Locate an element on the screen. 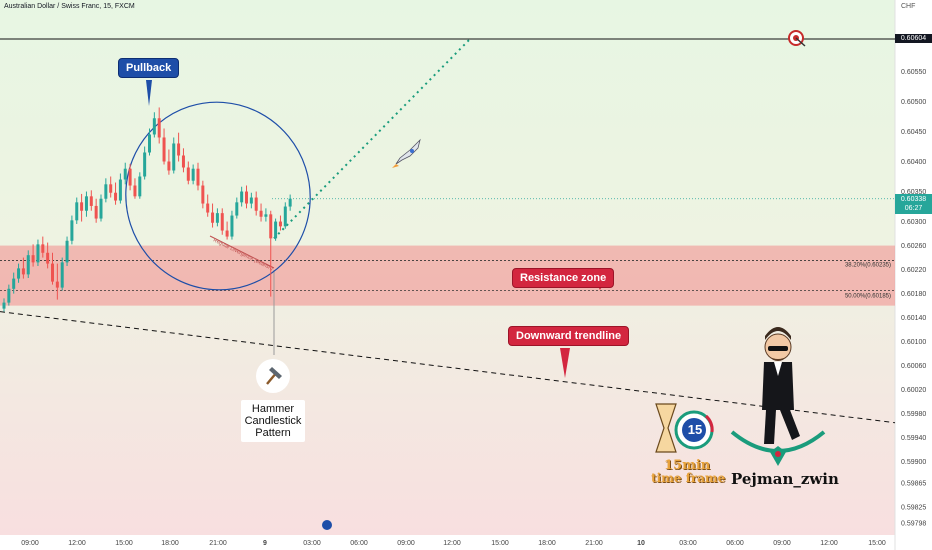 The image size is (932, 550). timer-badge-arc is located at coordinates (709, 423).